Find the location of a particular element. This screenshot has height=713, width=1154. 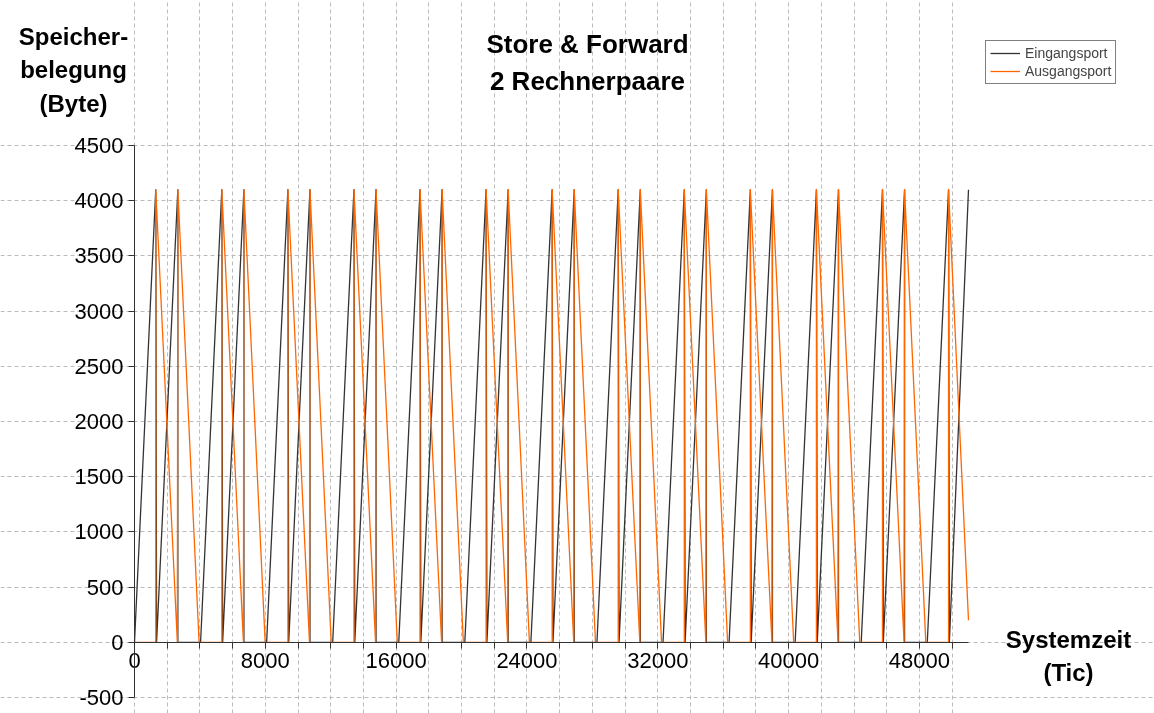

y-tick-label: 3500 is located at coordinates (99, 256).